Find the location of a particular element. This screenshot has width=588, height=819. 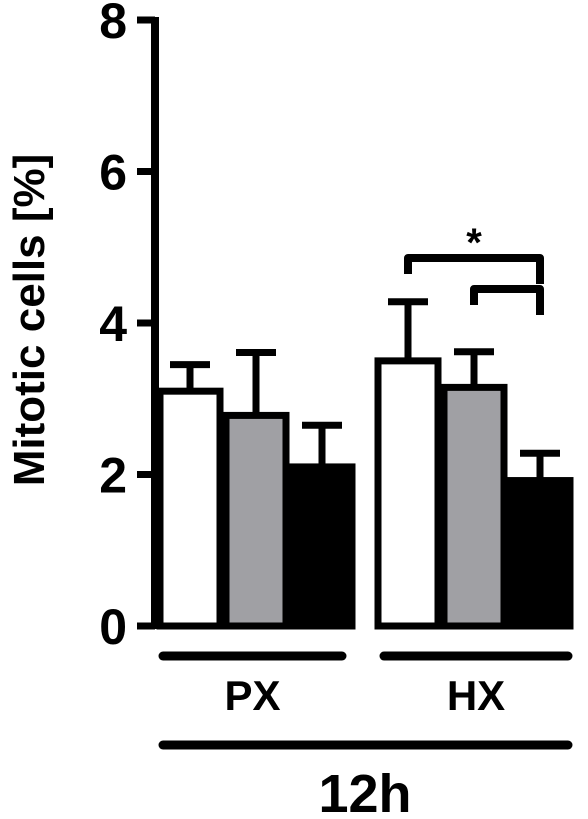

y-axis: 0 2 4 6 8 is located at coordinates (129, 327).